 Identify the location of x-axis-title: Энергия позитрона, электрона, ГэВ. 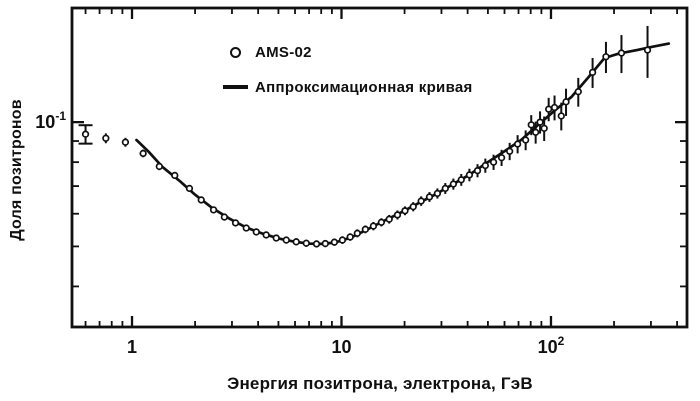
(380, 383).